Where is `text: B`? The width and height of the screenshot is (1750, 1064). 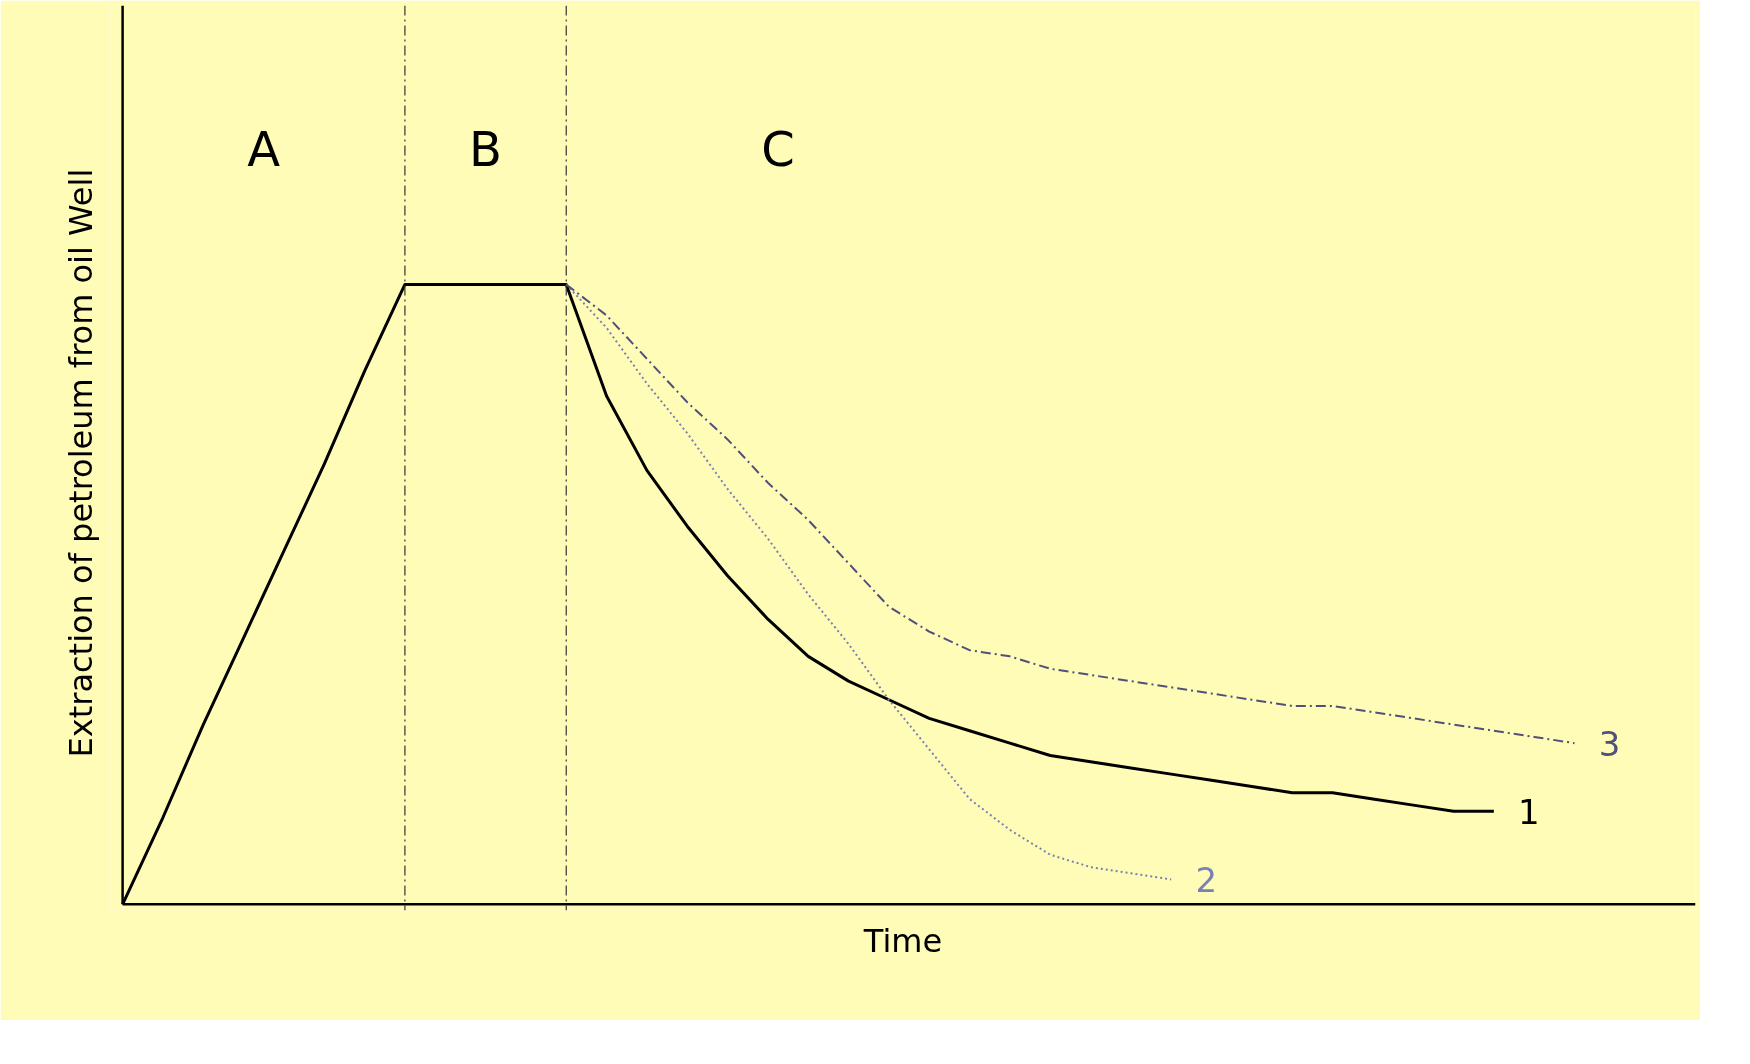
text: B is located at coordinates (486, 149).